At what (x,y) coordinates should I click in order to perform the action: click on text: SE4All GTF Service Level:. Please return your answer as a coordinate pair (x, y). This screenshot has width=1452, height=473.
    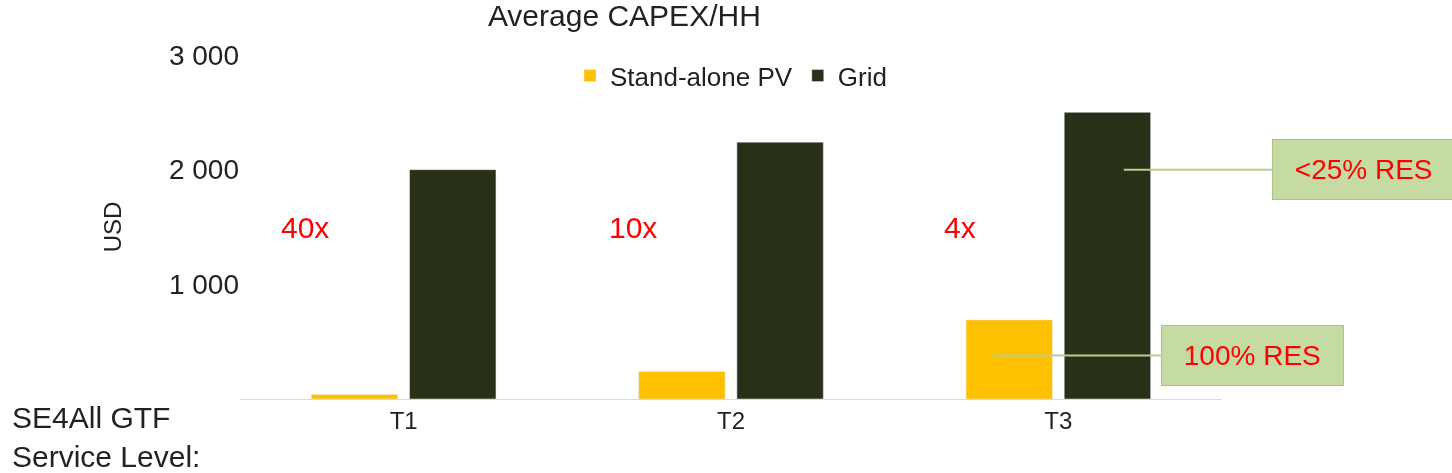
    Looking at the image, I should click on (106, 437).